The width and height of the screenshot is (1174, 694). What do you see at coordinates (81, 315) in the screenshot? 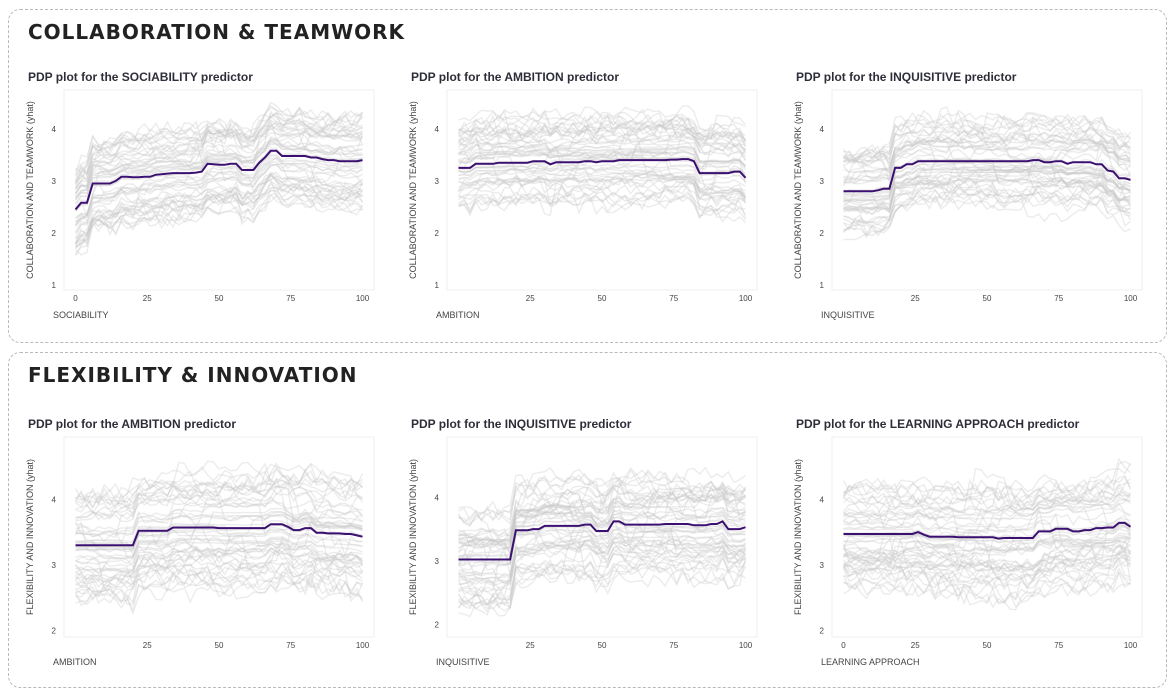
I see `x-axis-label: SOCIABILITY` at bounding box center [81, 315].